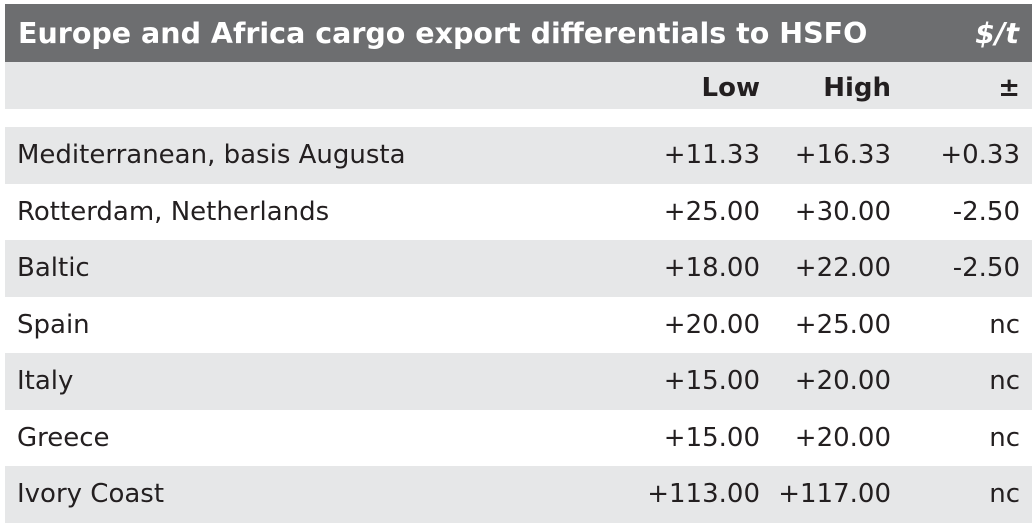  Describe the element at coordinates (518, 438) in the screenshot. I see `table-row: Greece +15.00 +20.00 nc` at that location.